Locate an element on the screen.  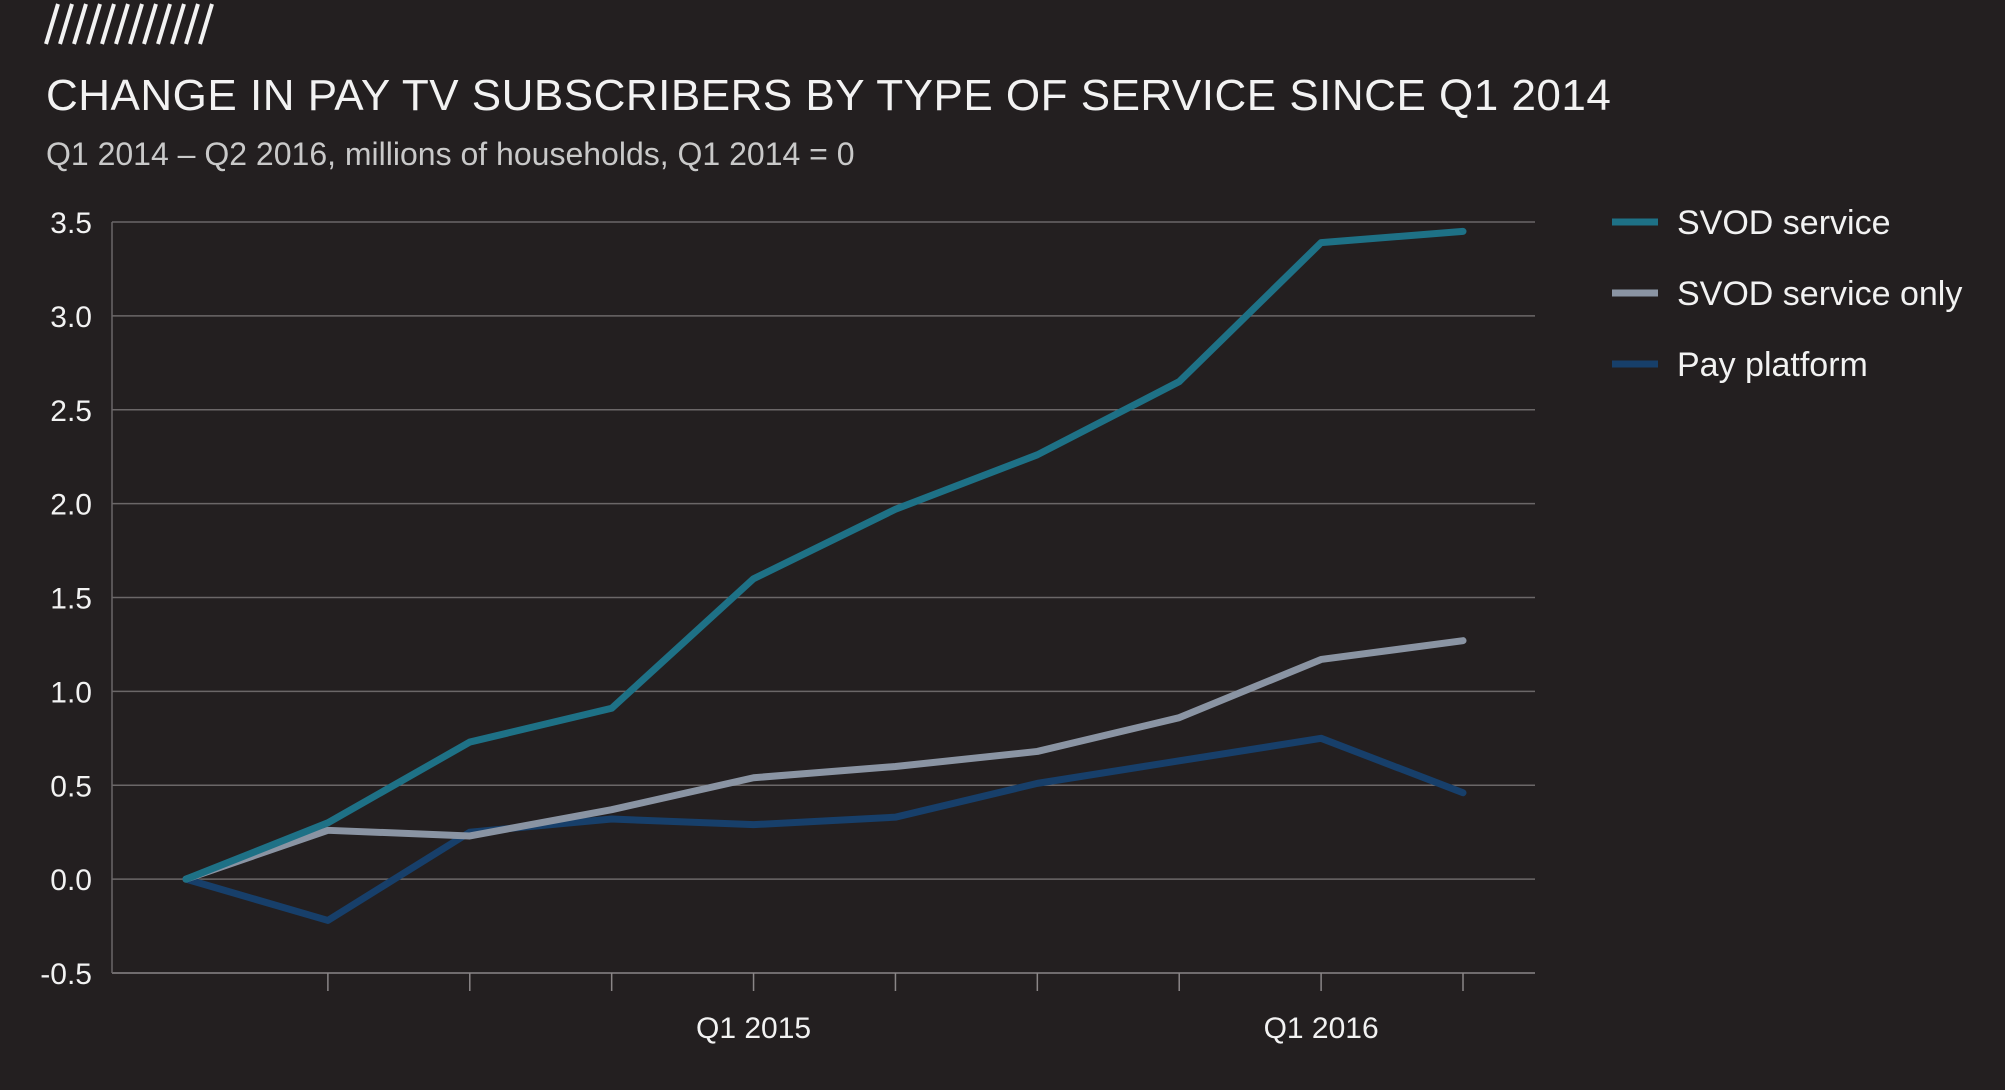
y-tick-label: 3.0 is located at coordinates (71, 317).